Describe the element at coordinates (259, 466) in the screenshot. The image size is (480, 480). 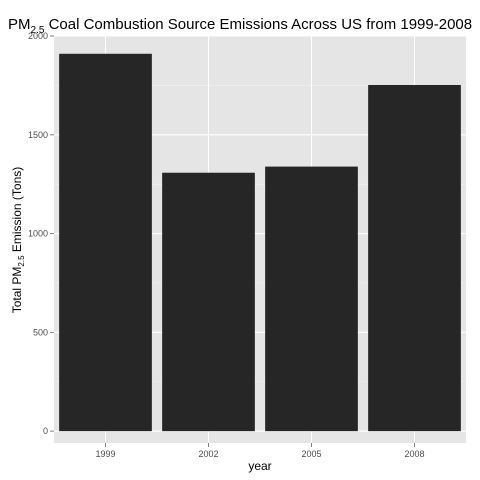
I see `x-axis-title: year` at that location.